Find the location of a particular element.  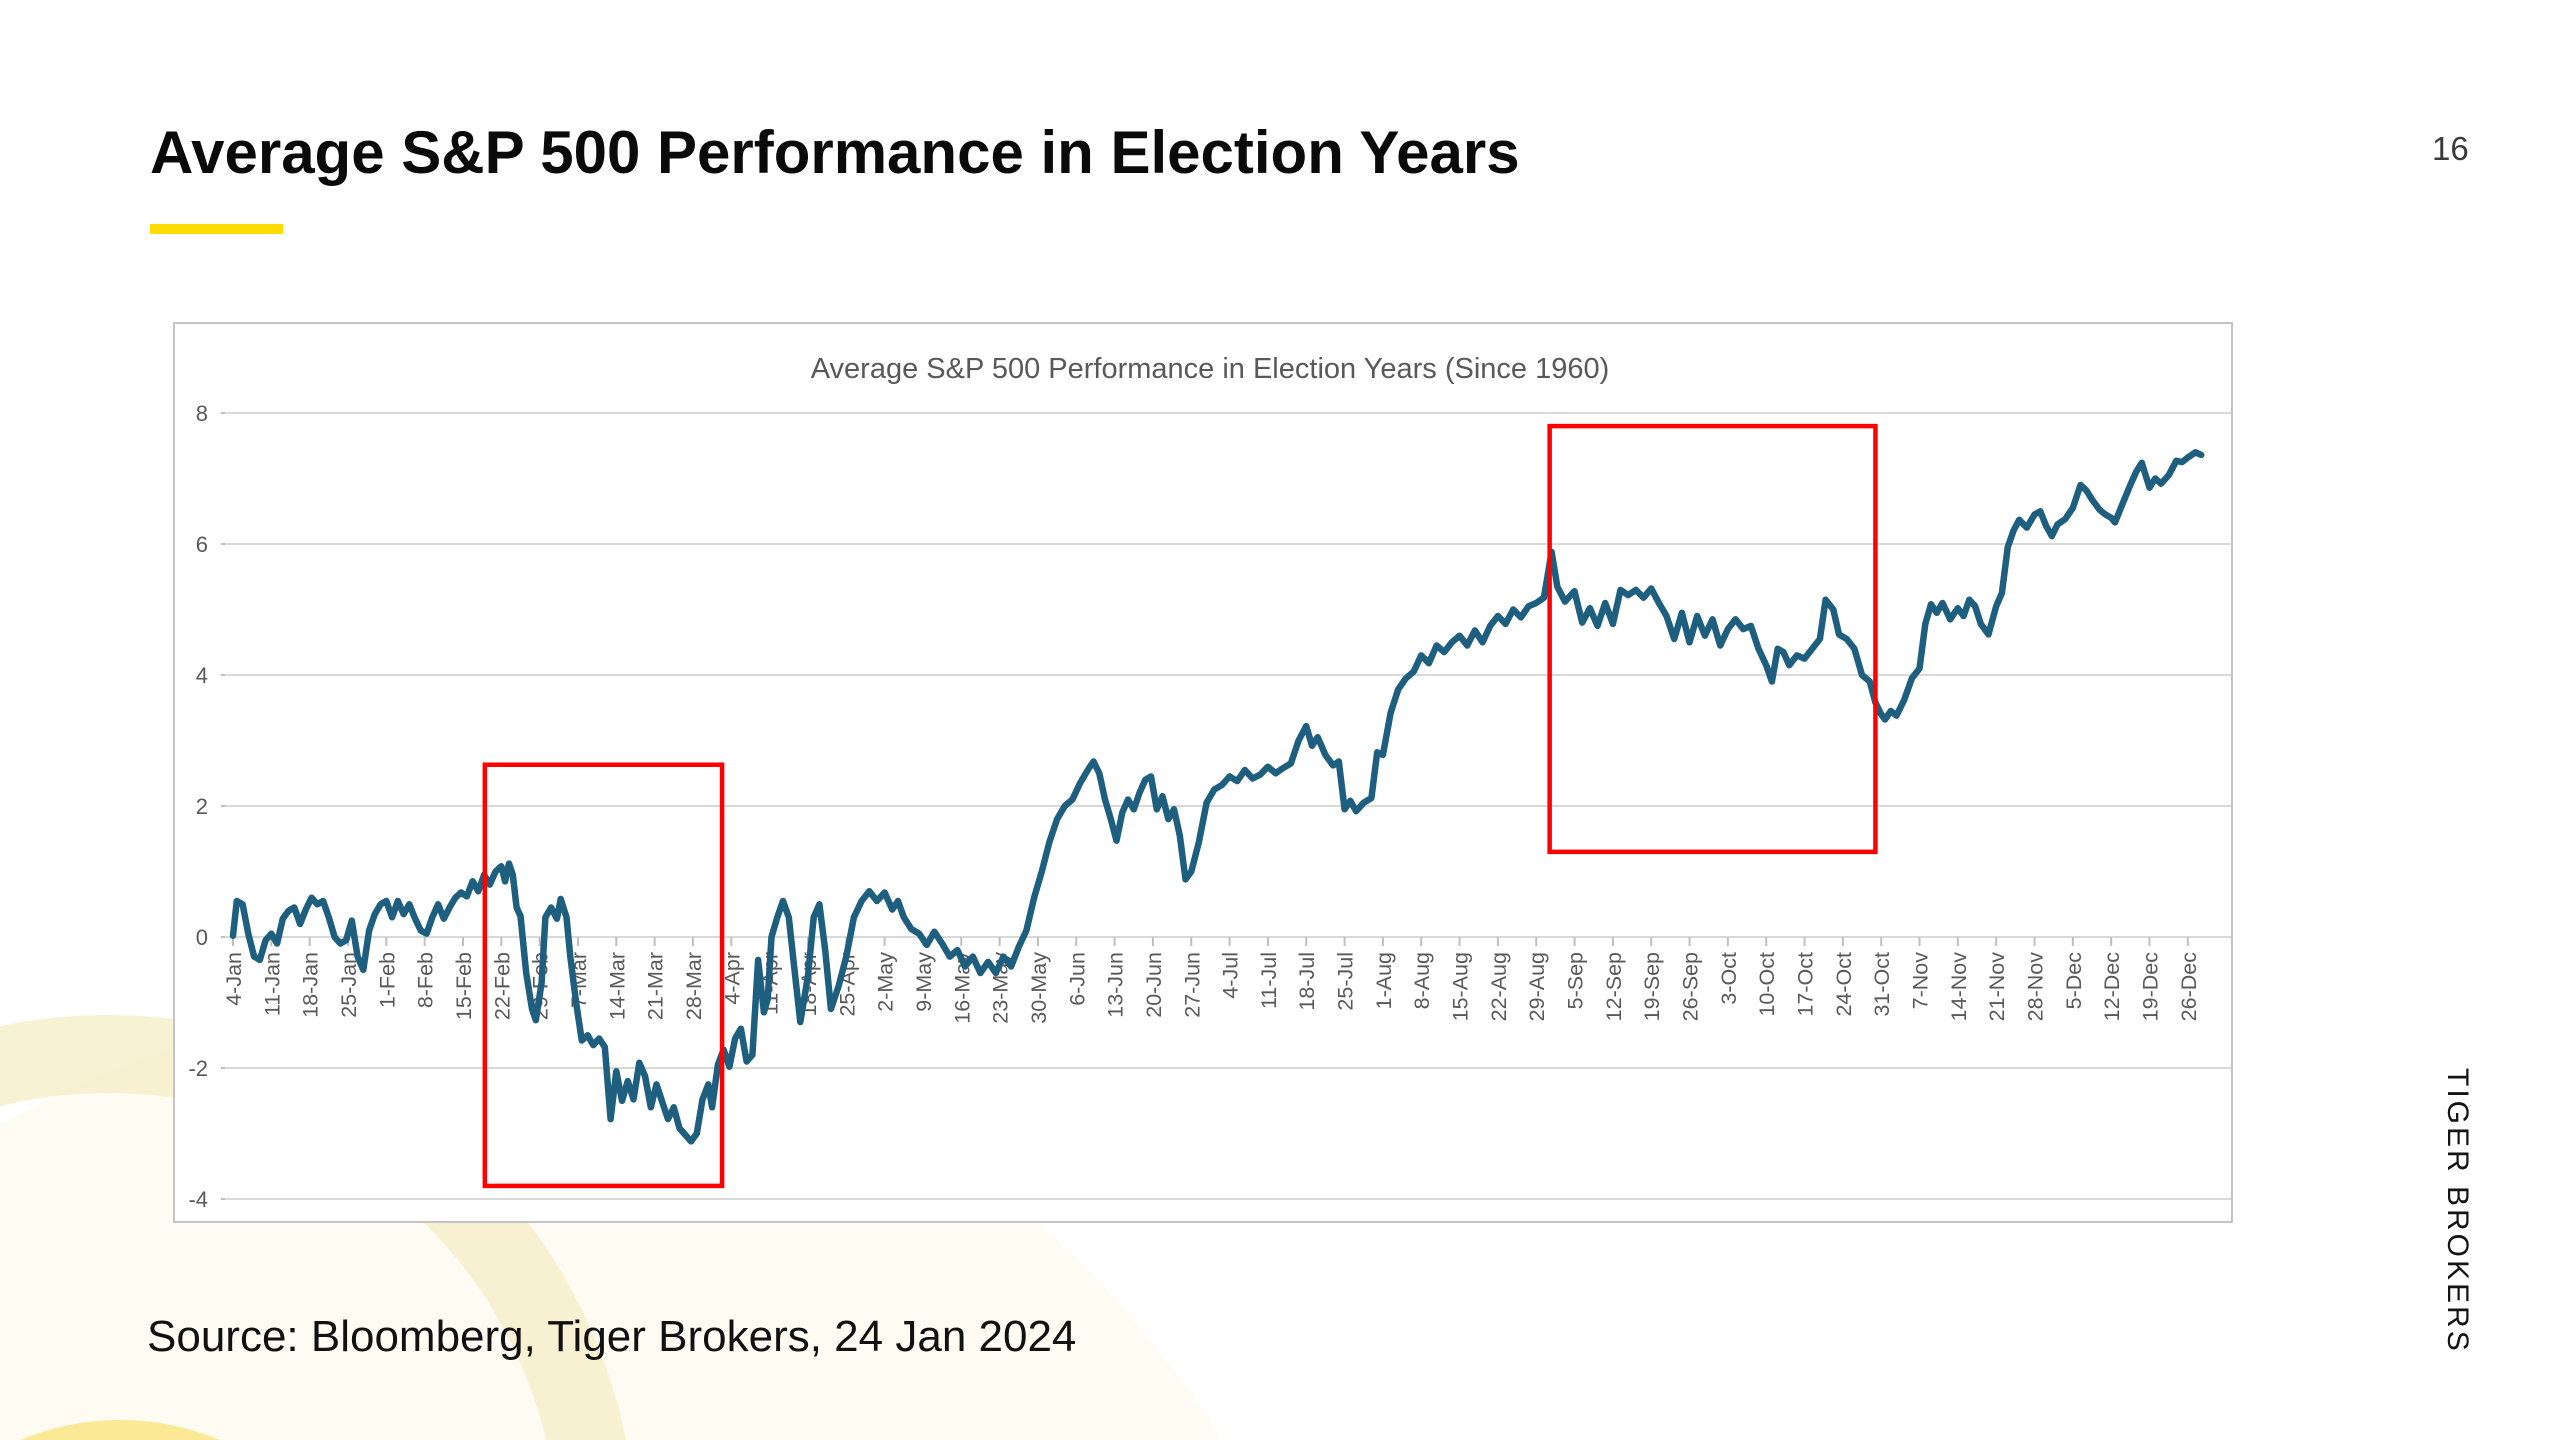

x-axis-label: 21-Nov is located at coordinates (1997, 987).